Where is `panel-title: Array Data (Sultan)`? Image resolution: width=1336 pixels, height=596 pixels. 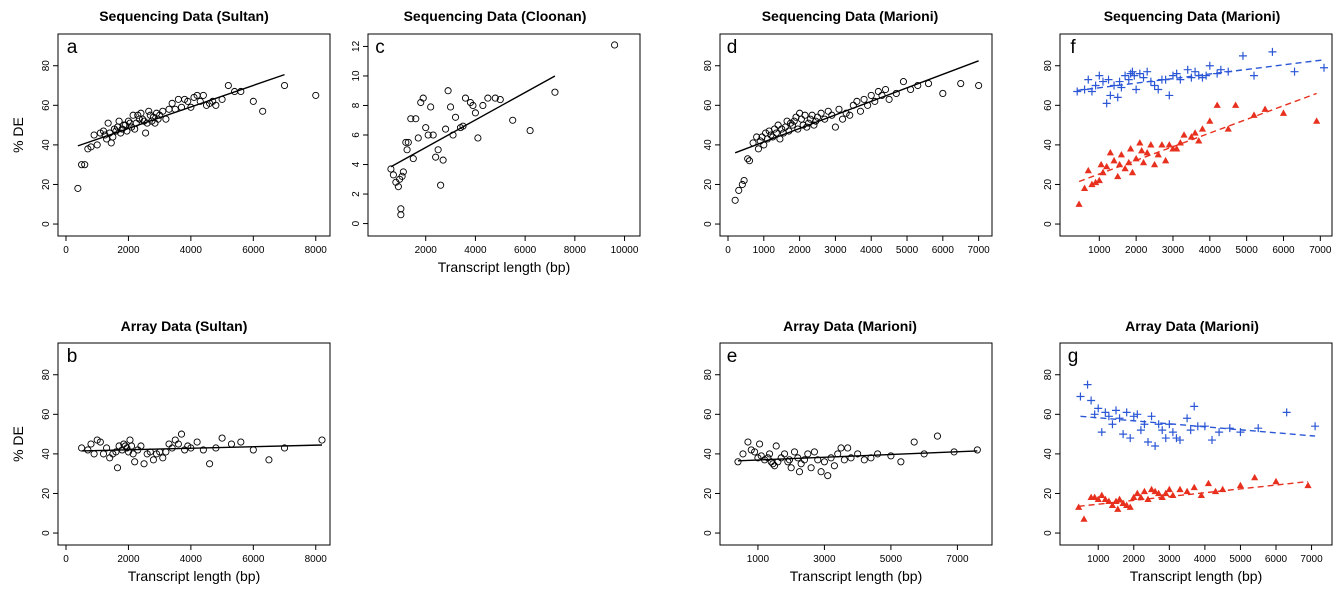 panel-title: Array Data (Sultan) is located at coordinates (184, 326).